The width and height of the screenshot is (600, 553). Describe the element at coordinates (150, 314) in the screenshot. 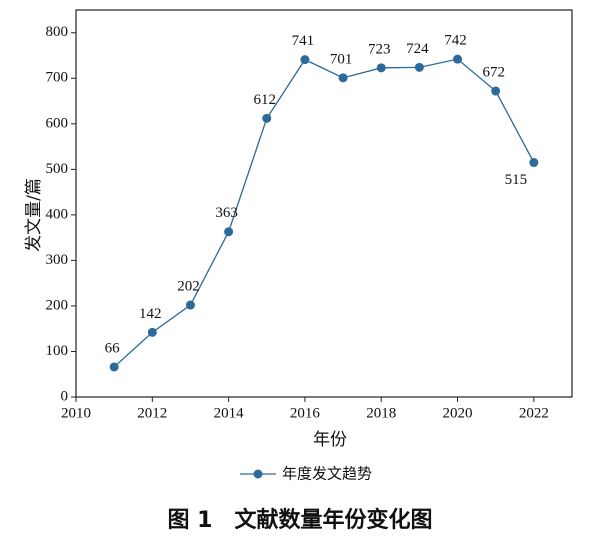

I see `data-label: 142` at that location.